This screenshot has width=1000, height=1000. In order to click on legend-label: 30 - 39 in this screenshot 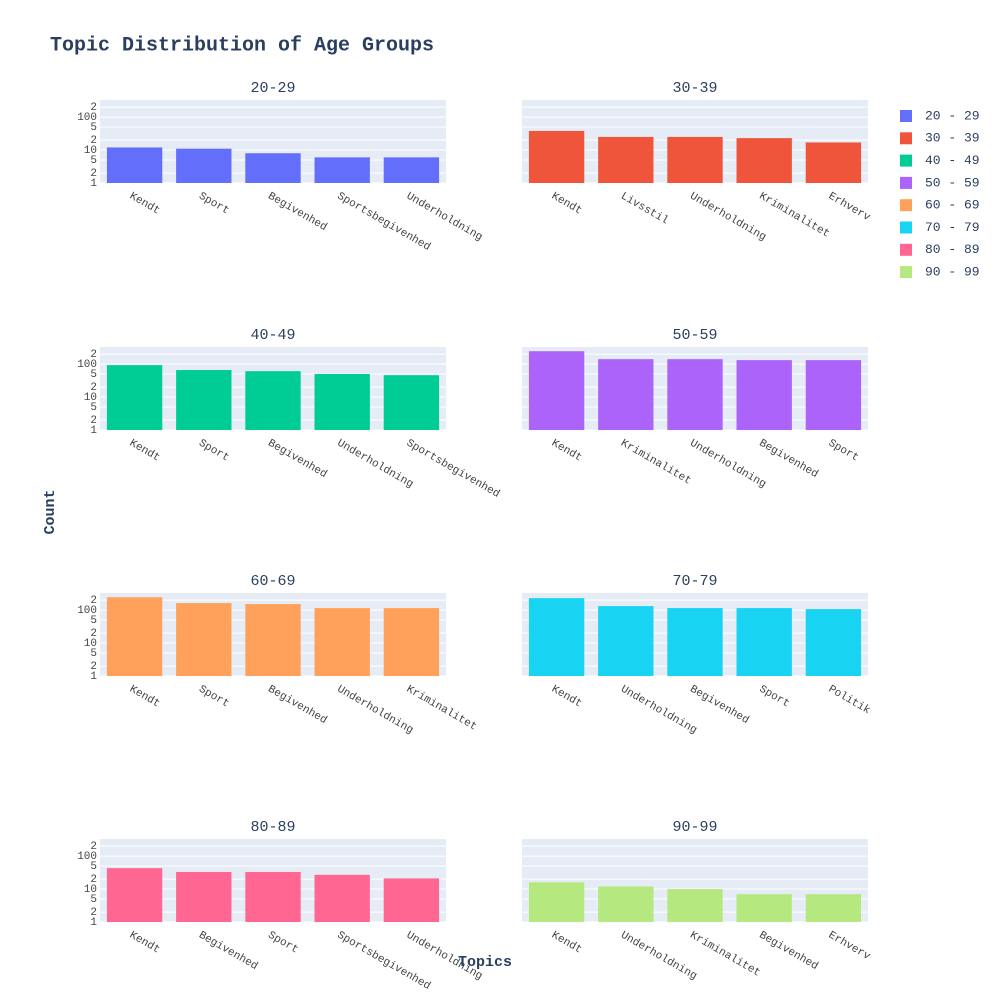, I will do `click(952, 138)`.